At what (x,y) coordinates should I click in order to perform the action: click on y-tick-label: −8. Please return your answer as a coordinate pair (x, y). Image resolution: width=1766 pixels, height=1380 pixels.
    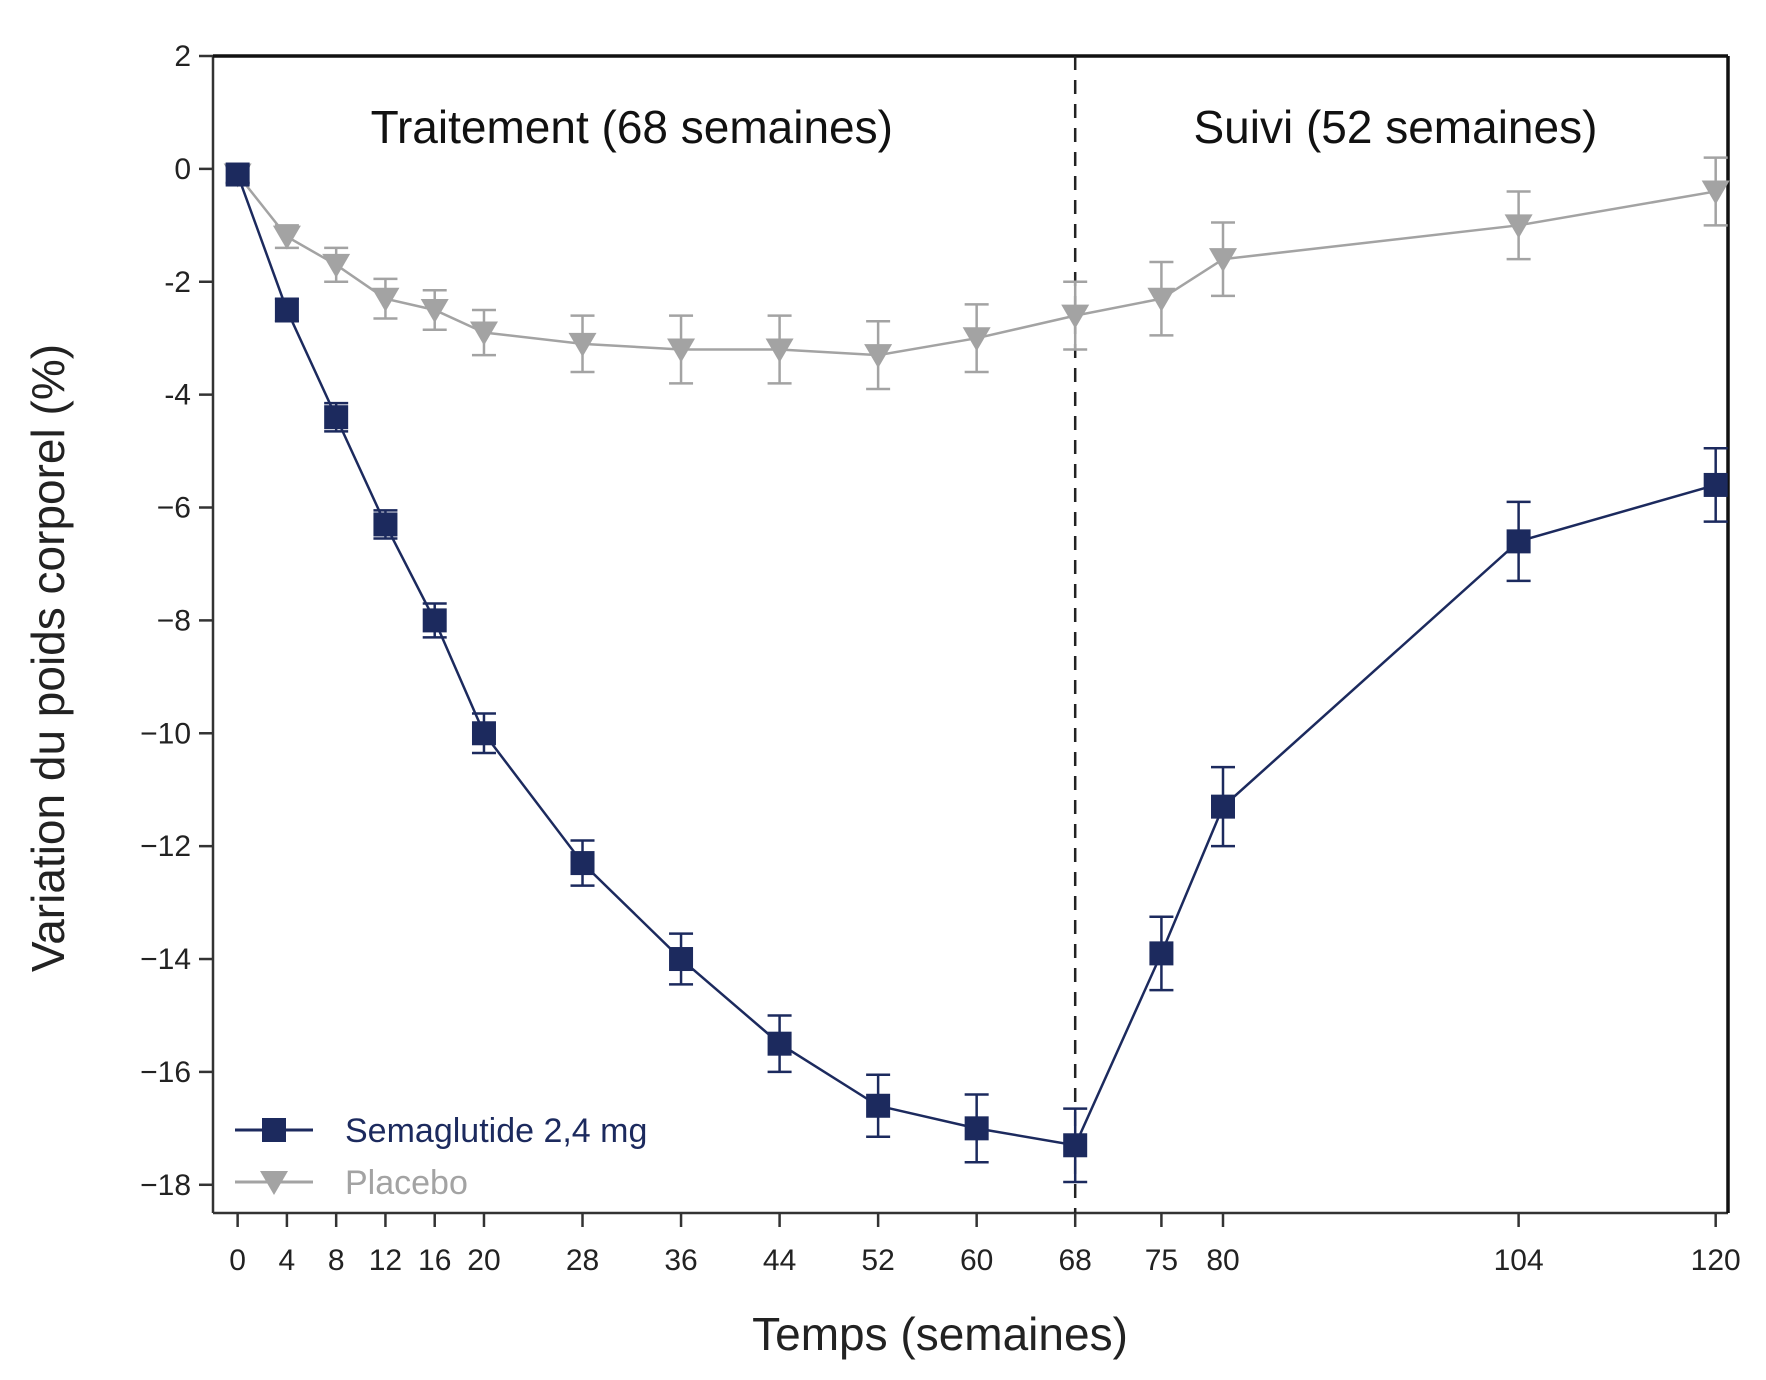
    Looking at the image, I should click on (174, 620).